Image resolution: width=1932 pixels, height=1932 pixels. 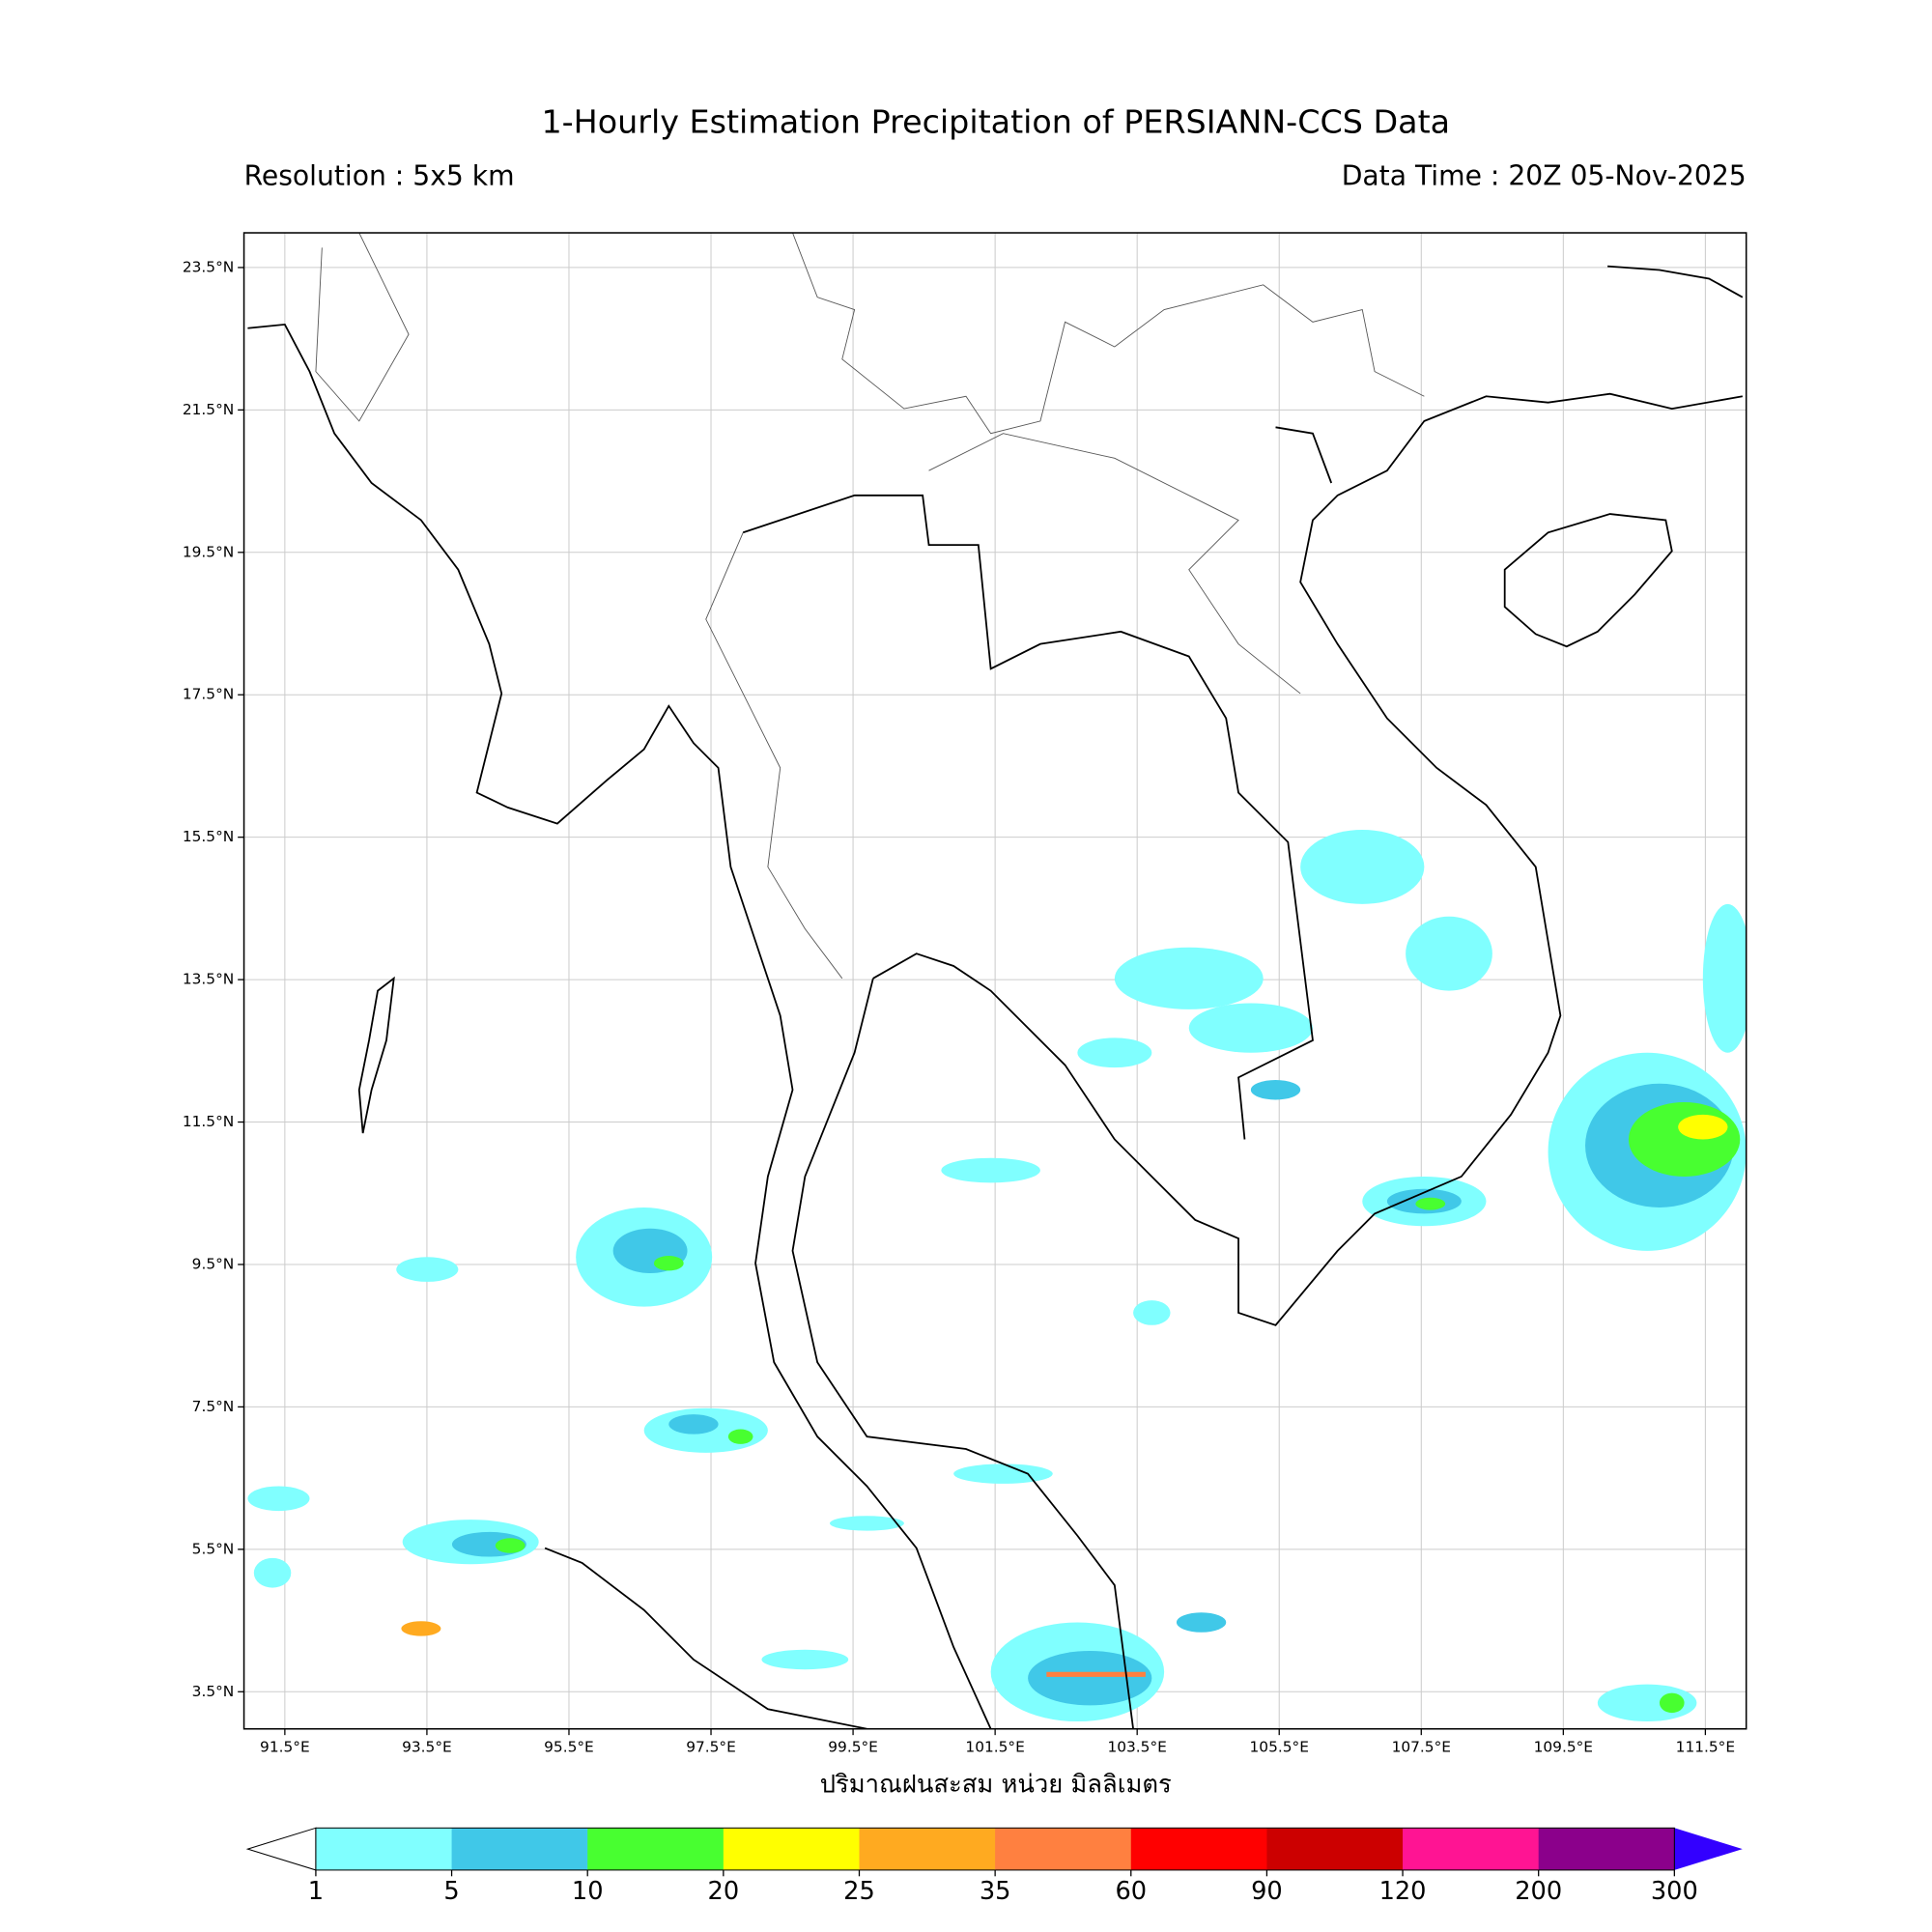 I want to click on lon-label: 99.5°E, so click(x=853, y=1746).